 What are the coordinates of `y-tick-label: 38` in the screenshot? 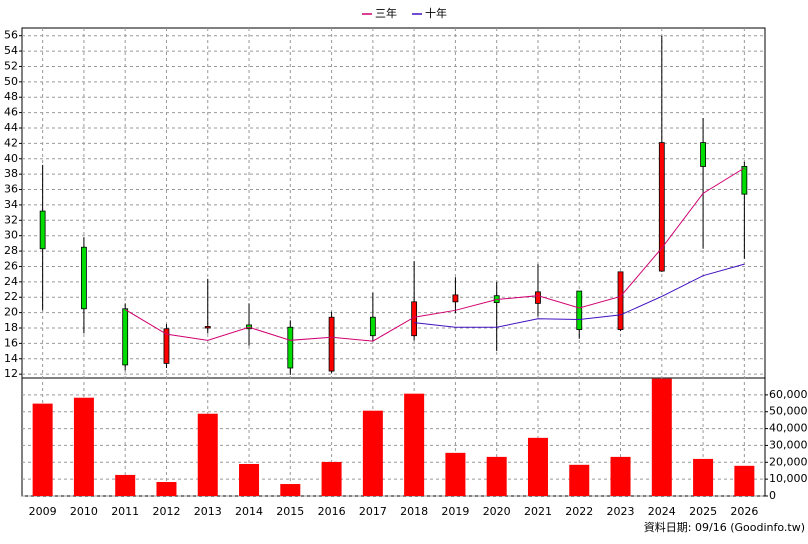 It's located at (11, 173).